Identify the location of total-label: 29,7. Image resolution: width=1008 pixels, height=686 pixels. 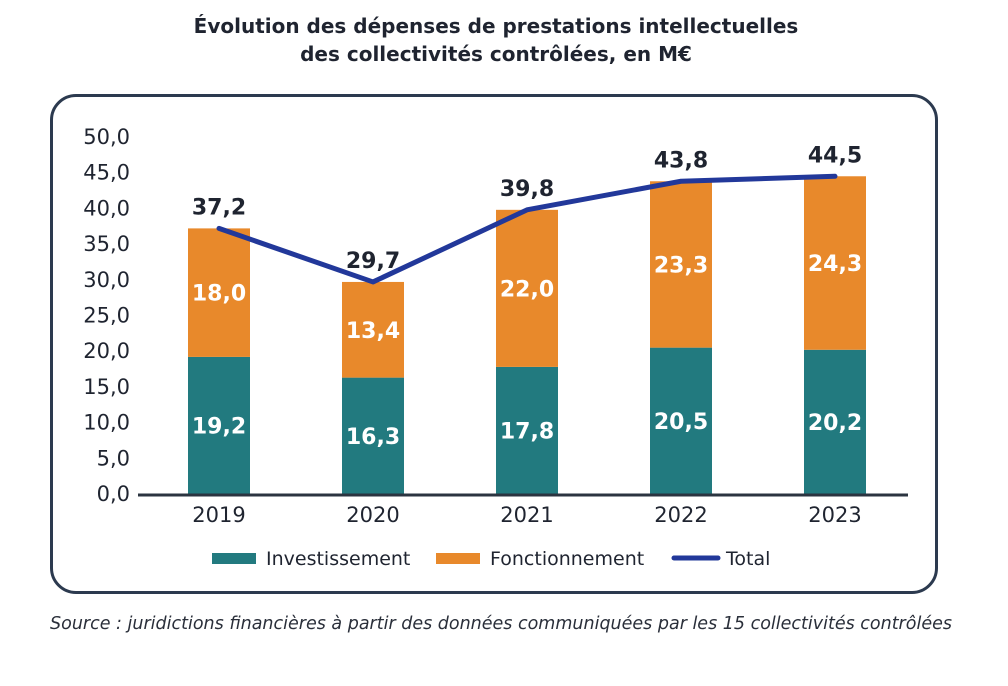
(373, 261).